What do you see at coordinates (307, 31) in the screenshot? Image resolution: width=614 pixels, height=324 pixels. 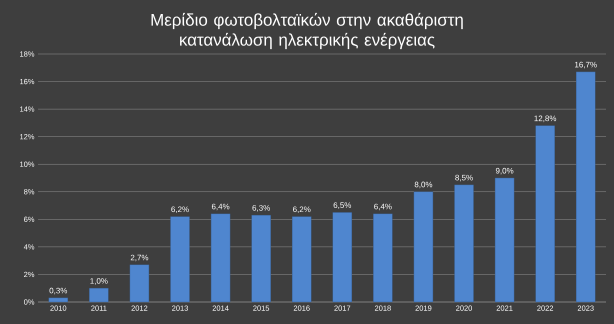 I see `chart-title: Μερίδιο φωτοβολταϊκών στην ακαθάριστη κατανάλωση ηλεκτρικής ενέργειας` at bounding box center [307, 31].